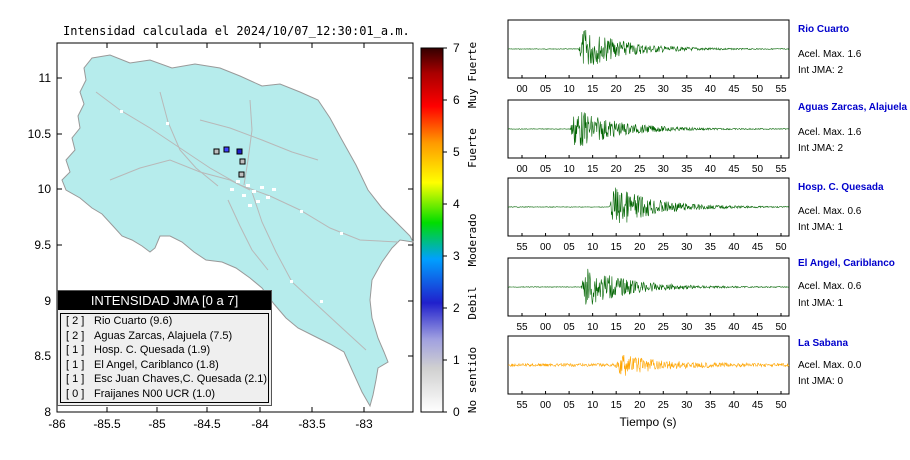 The height and width of the screenshot is (460, 910). I want to click on station-jma: Int JMA: 0, so click(821, 381).